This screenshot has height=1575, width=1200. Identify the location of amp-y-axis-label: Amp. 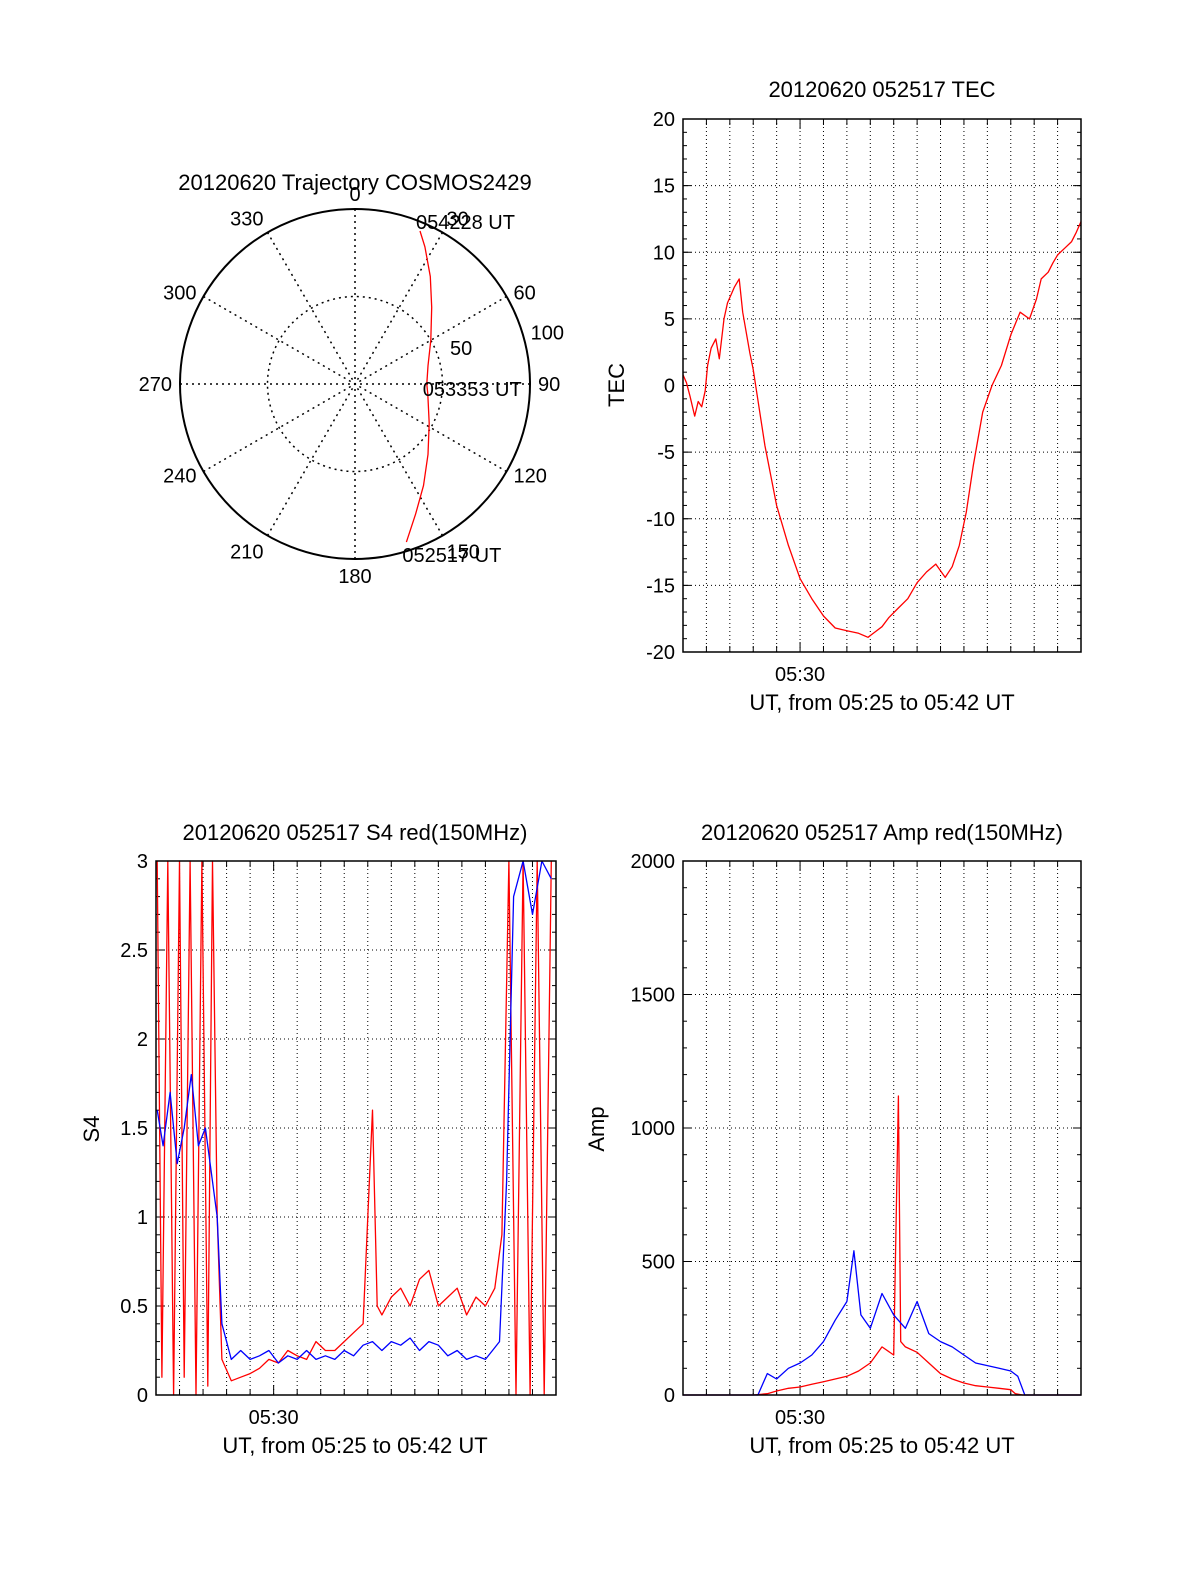
(596, 1128).